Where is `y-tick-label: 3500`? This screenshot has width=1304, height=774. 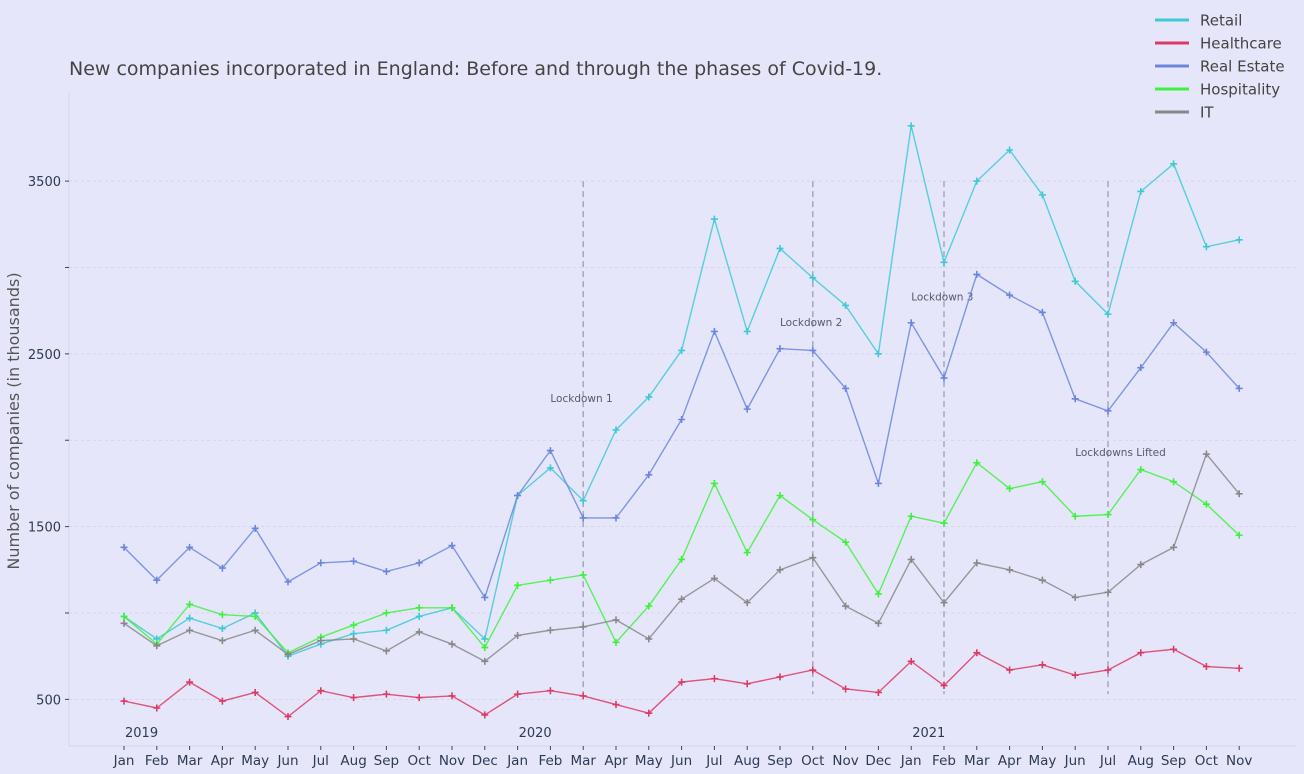 y-tick-label: 3500 is located at coordinates (44, 182).